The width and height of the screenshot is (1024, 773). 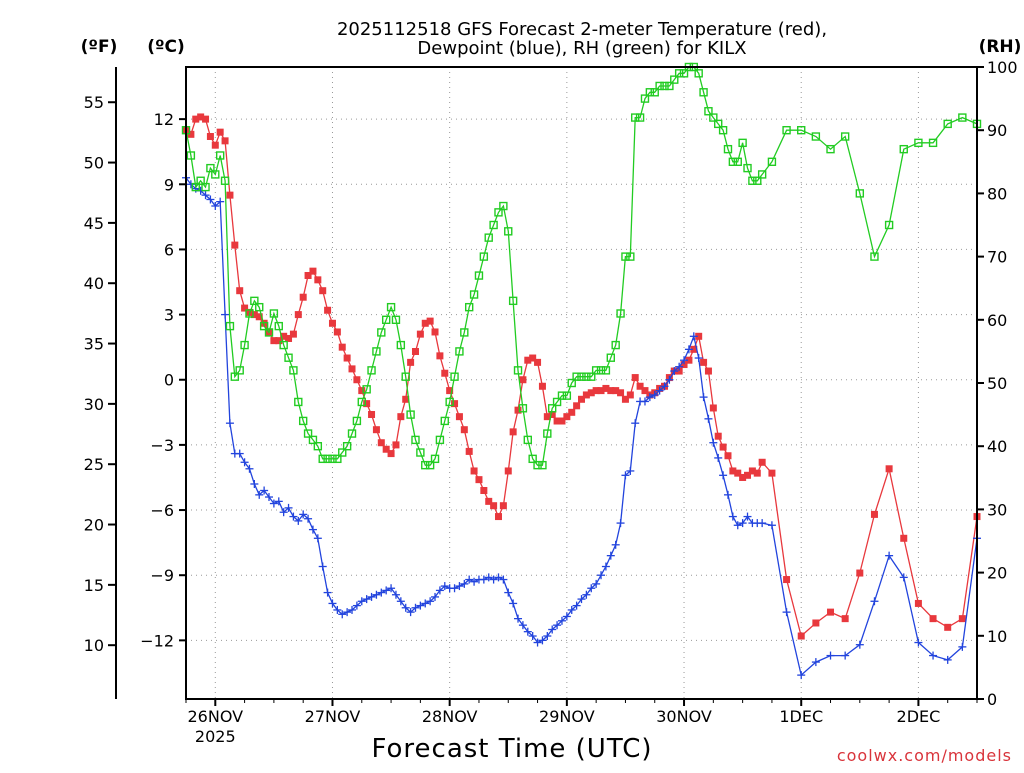 What do you see at coordinates (450, 716) in the screenshot?
I see `x-tick-label: 28NOV` at bounding box center [450, 716].